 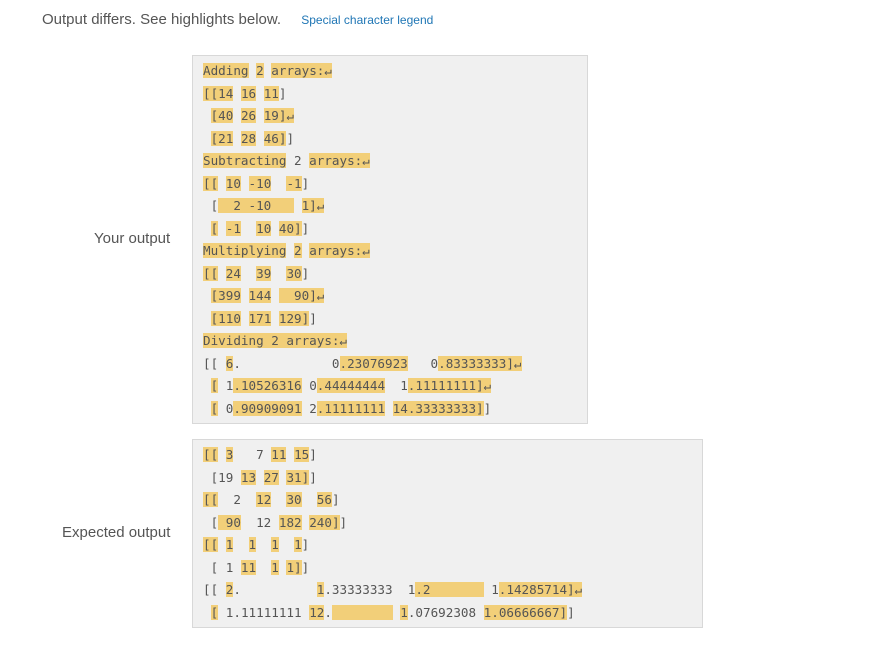 I want to click on diff-highlight: 1]↵, so click(x=313, y=205).